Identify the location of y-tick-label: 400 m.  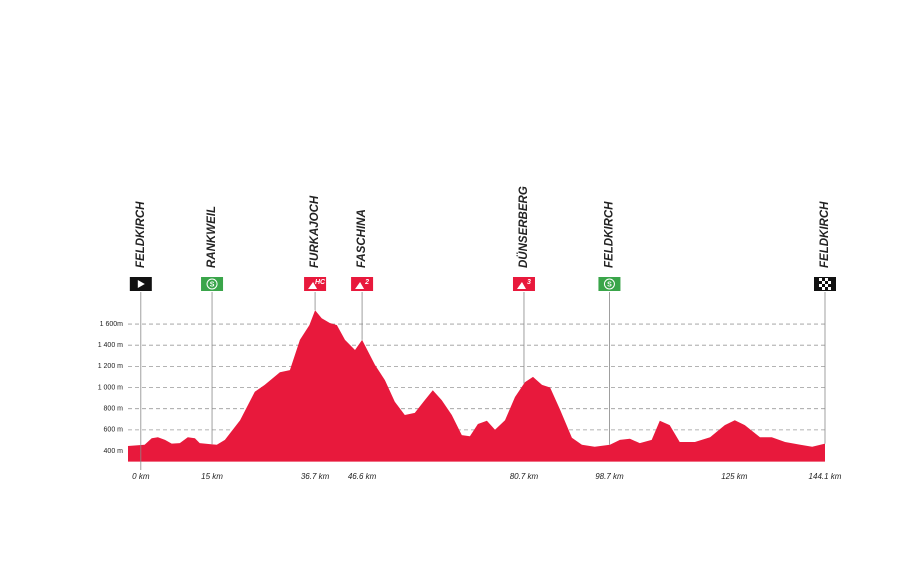
(114, 451).